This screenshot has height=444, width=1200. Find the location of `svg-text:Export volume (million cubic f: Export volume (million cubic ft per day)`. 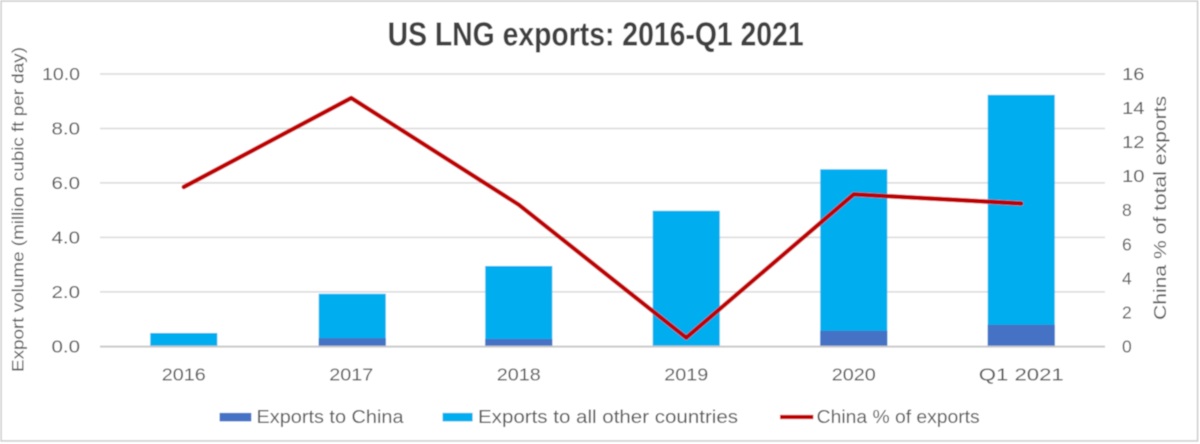

svg-text:Export volume (million cubic f: Export volume (million cubic ft per day) is located at coordinates (18, 209).